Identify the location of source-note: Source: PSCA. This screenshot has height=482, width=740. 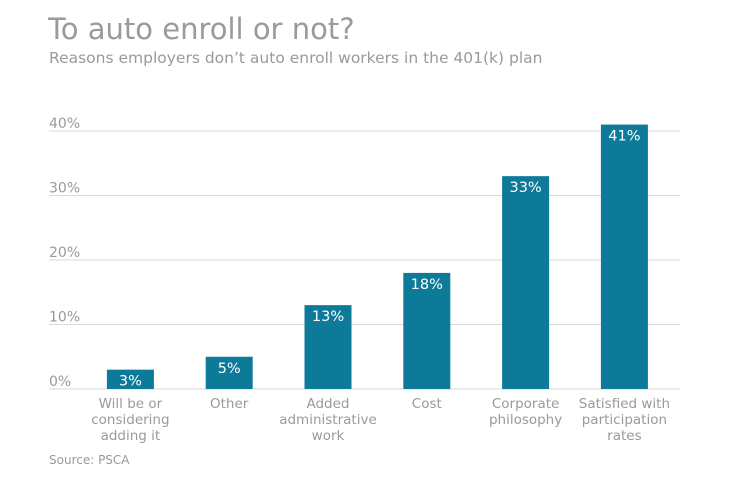
(89, 460).